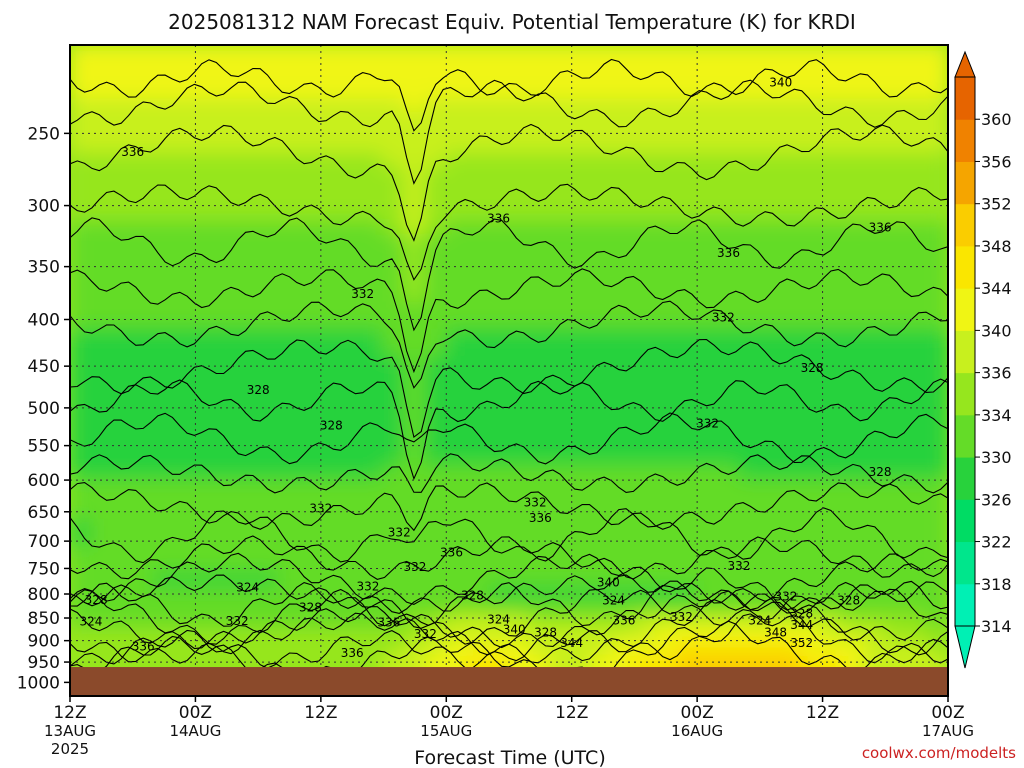  What do you see at coordinates (44, 367) in the screenshot?
I see `y-tick-label: 450` at bounding box center [44, 367].